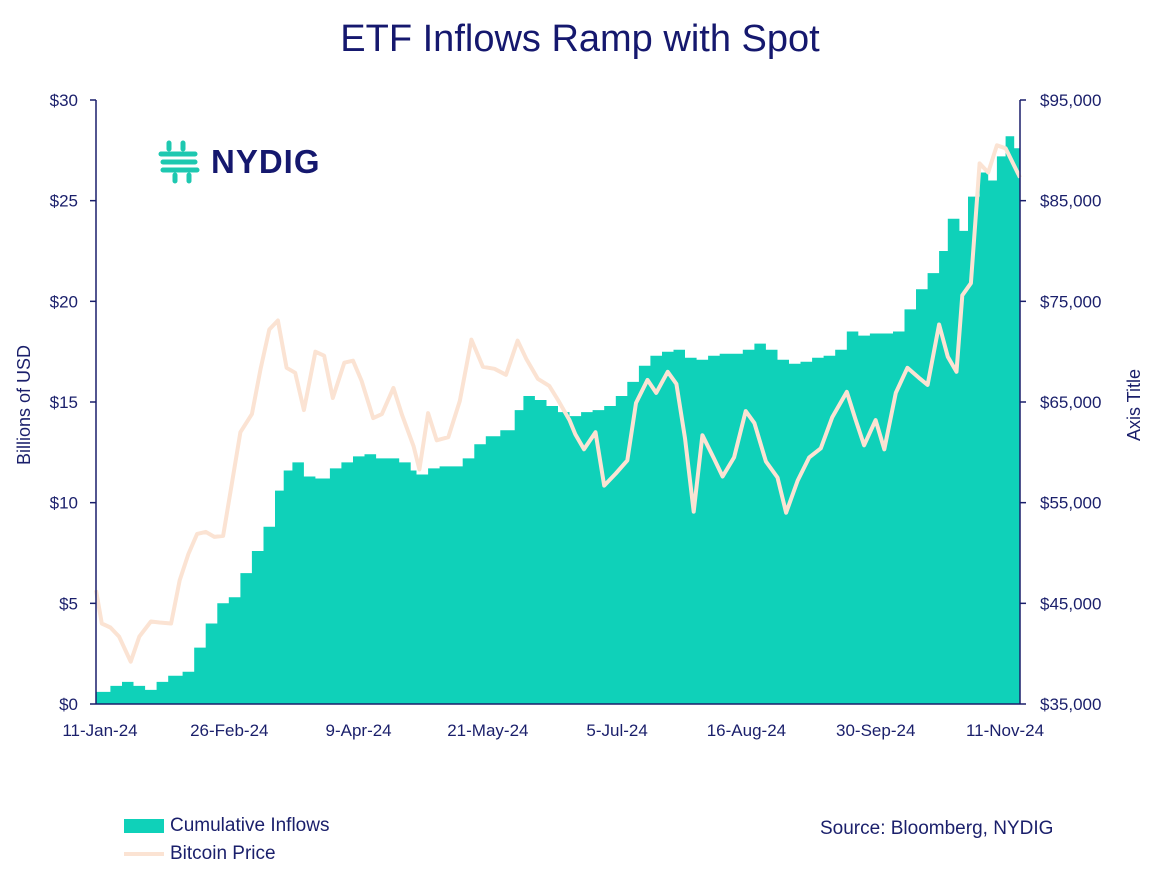 The width and height of the screenshot is (1160, 870). I want to click on y-axis-left-title: Billions of USD, so click(24, 405).